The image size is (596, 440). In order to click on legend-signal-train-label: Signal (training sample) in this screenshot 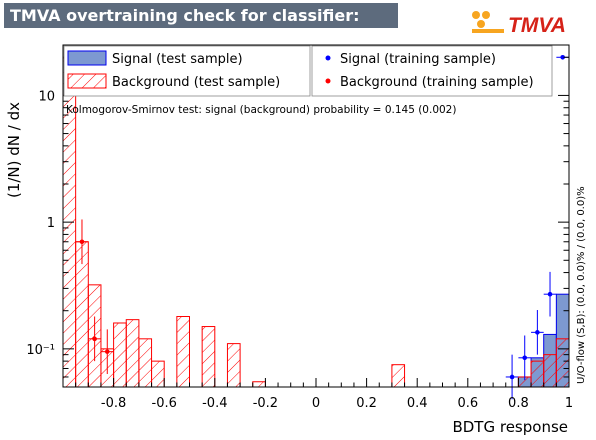, I will do `click(418, 59)`.